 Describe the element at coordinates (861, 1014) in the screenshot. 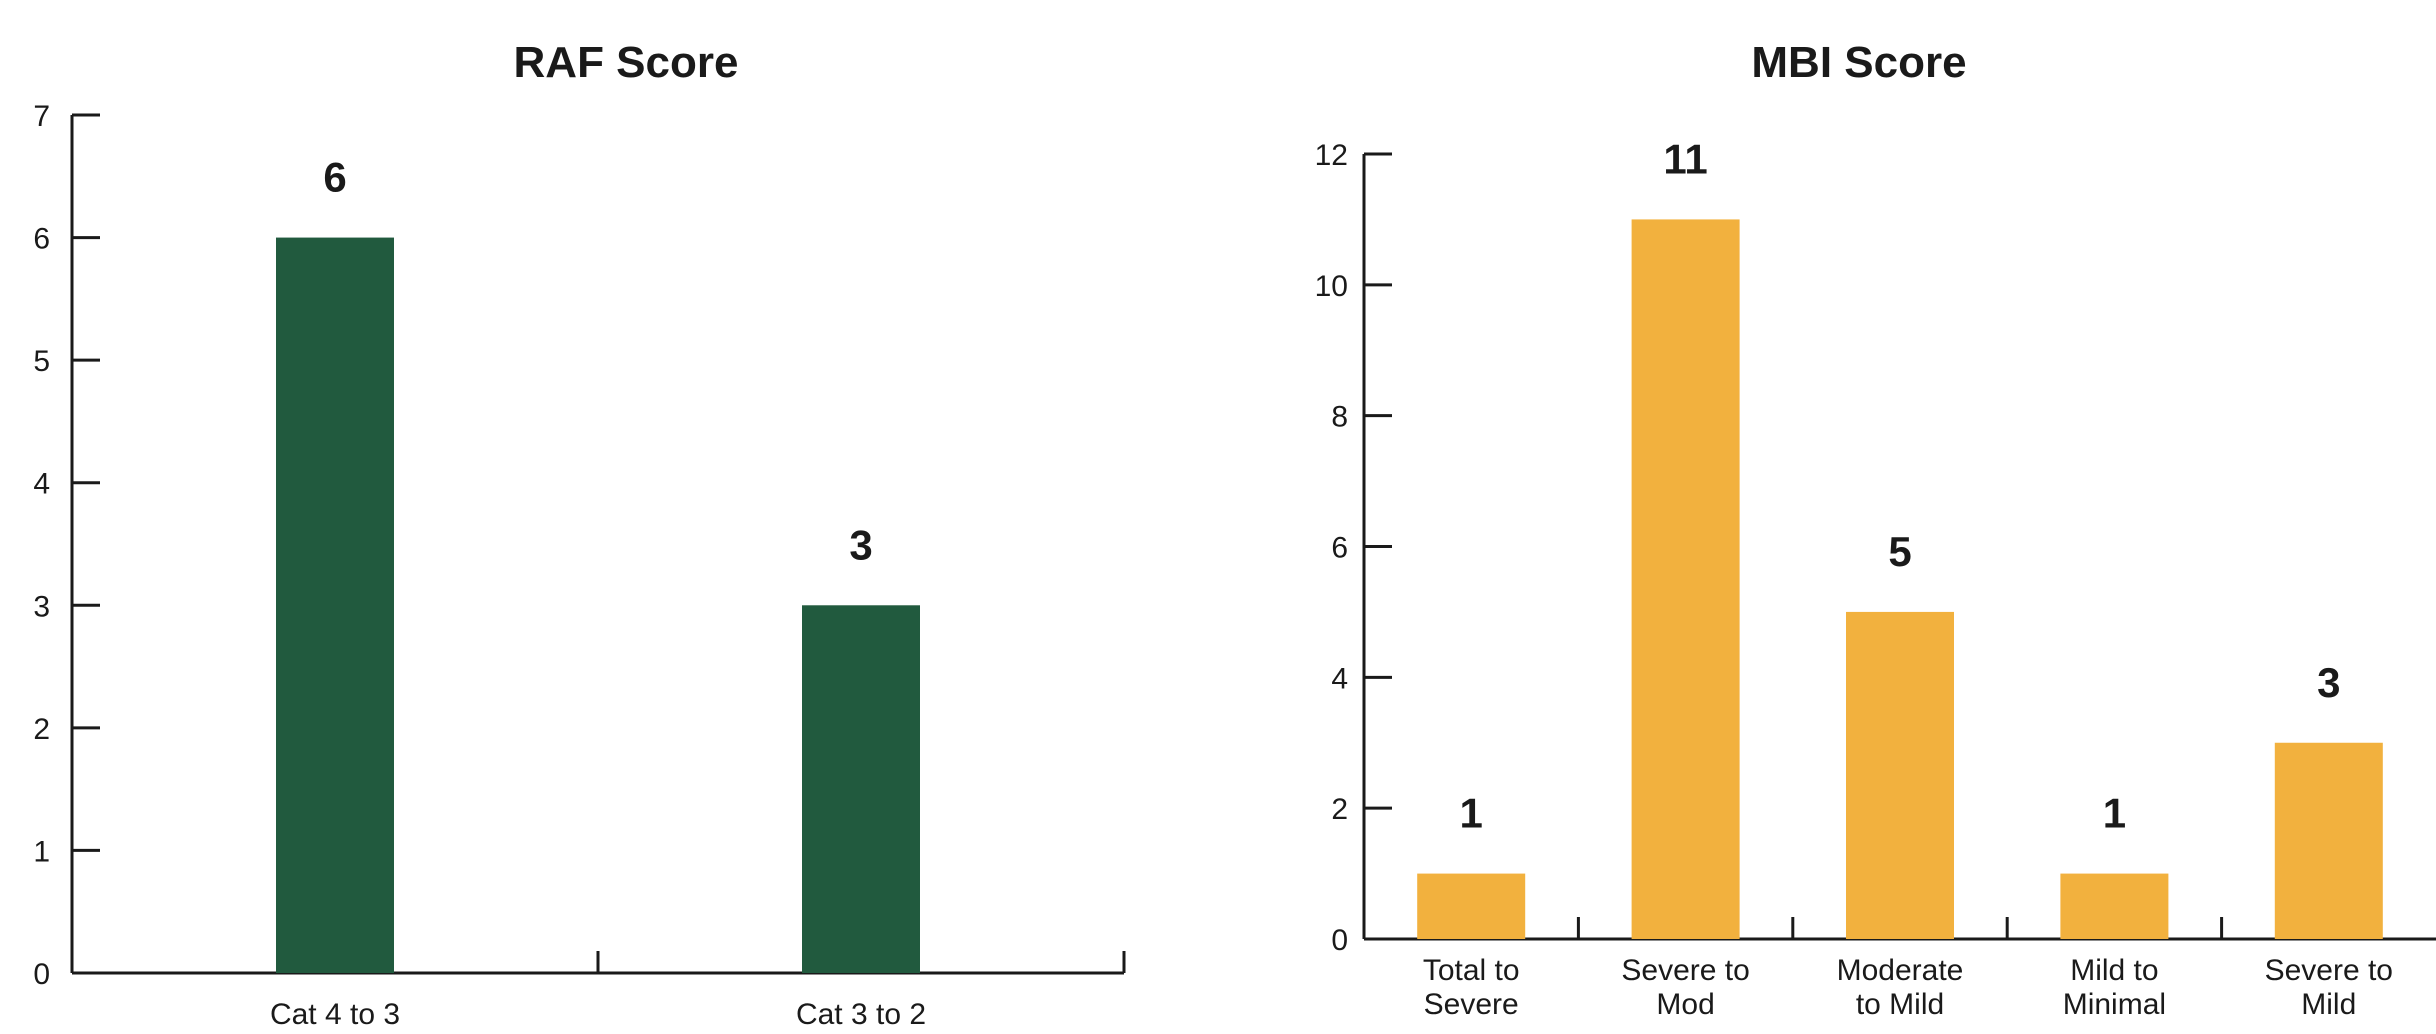

I see `raf-category-label: Cat 3 to 2` at that location.